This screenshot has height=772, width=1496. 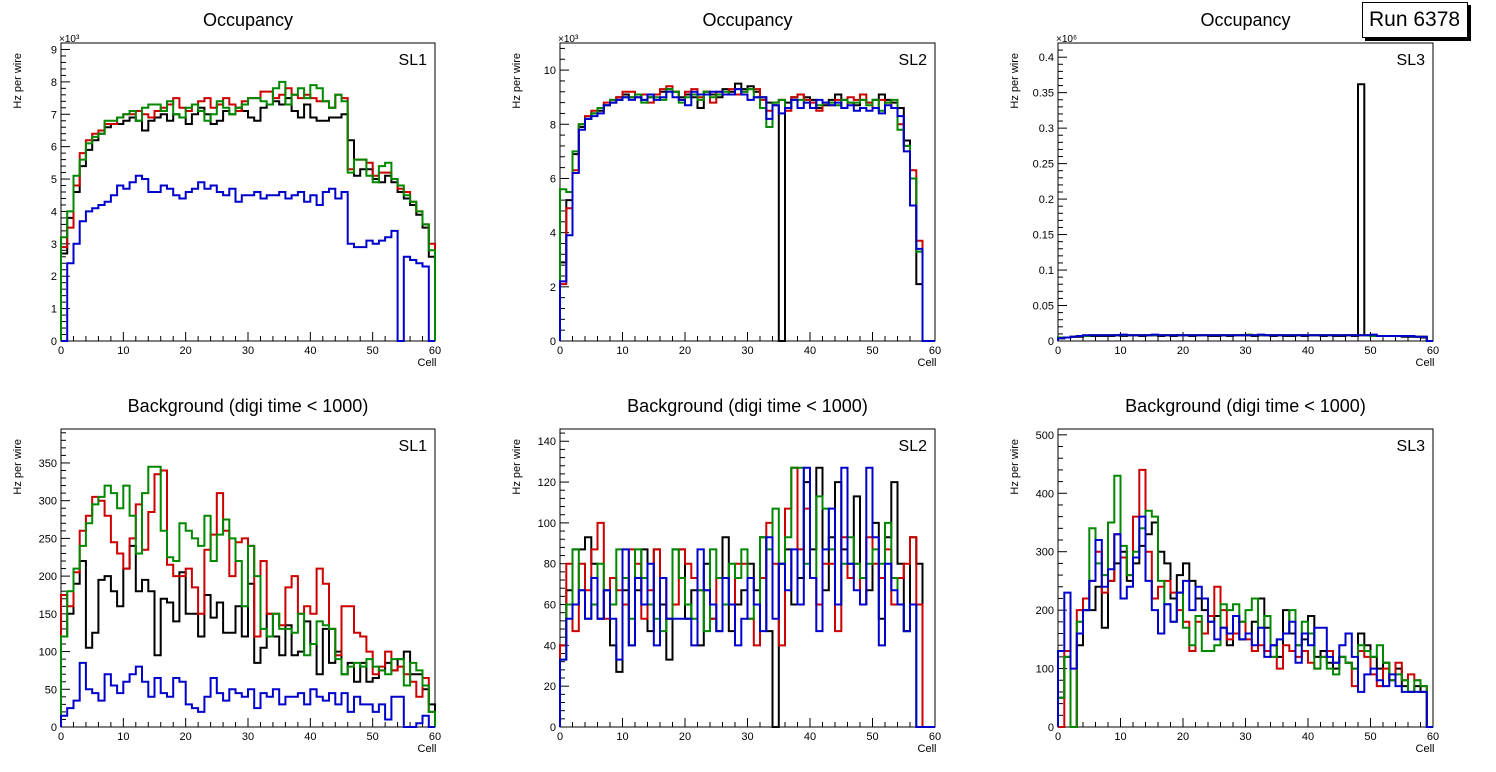 What do you see at coordinates (547, 442) in the screenshot?
I see `y-tick-label: 140` at bounding box center [547, 442].